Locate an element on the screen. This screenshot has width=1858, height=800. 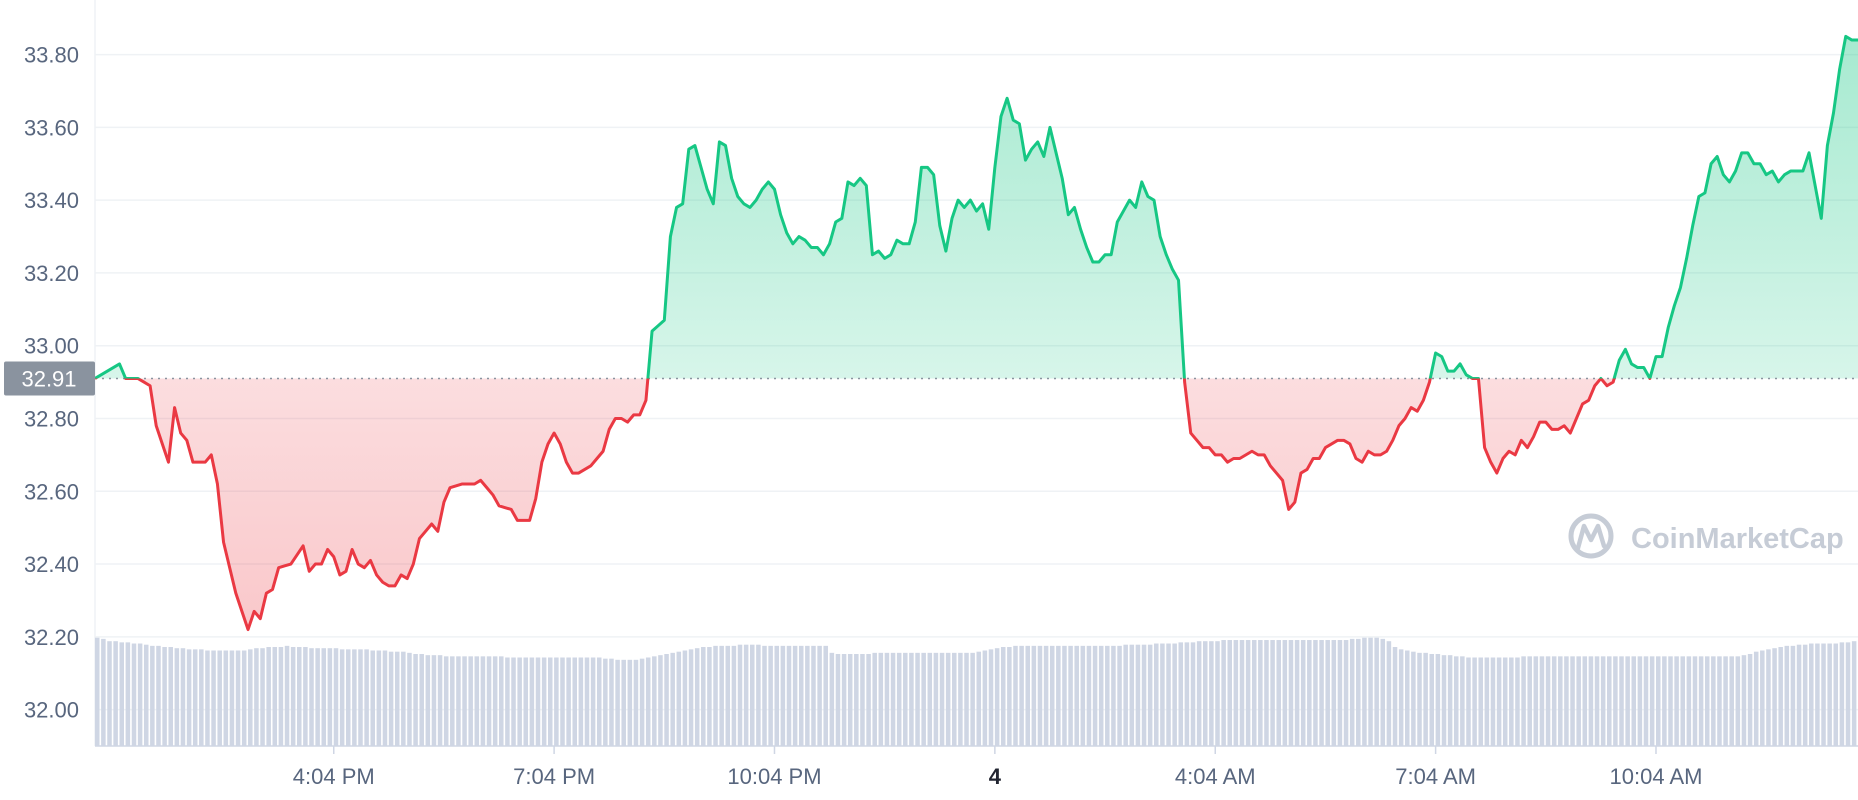
y-tick-label: 32.80 is located at coordinates (51, 418).